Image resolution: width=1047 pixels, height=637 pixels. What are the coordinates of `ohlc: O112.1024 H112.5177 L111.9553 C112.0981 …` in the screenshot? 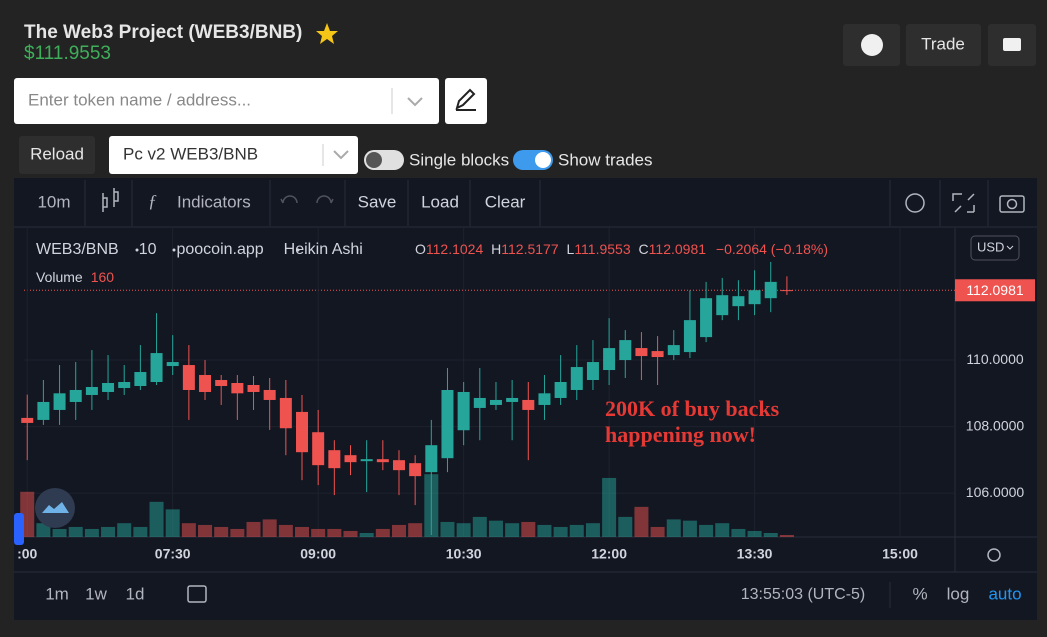 It's located at (621, 249).